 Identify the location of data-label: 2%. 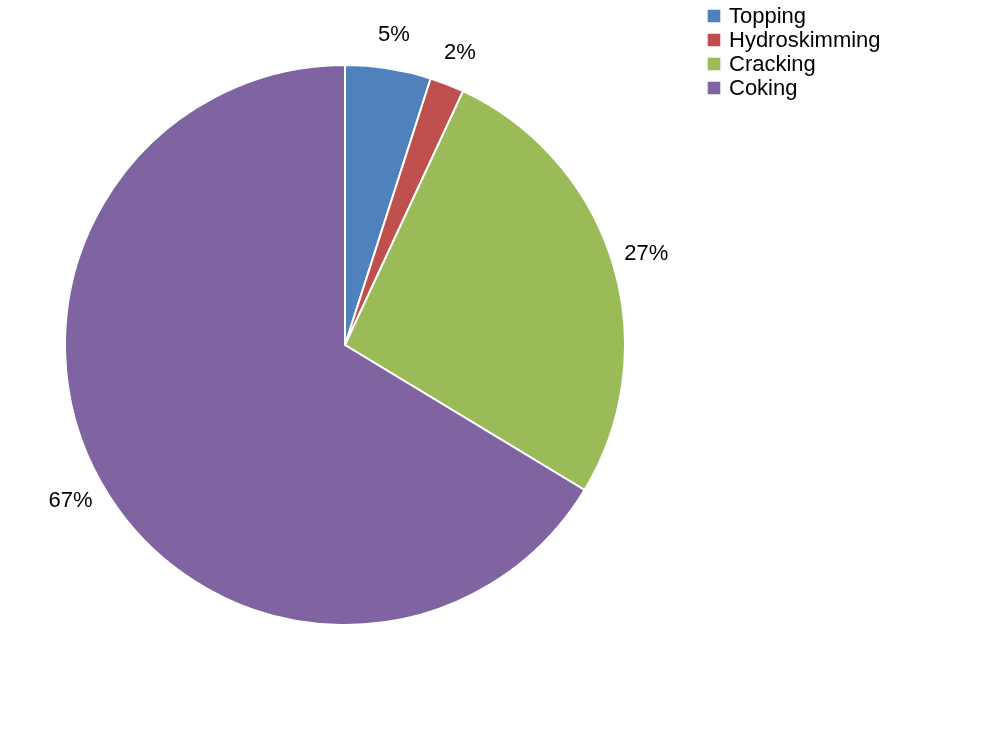
(459, 51).